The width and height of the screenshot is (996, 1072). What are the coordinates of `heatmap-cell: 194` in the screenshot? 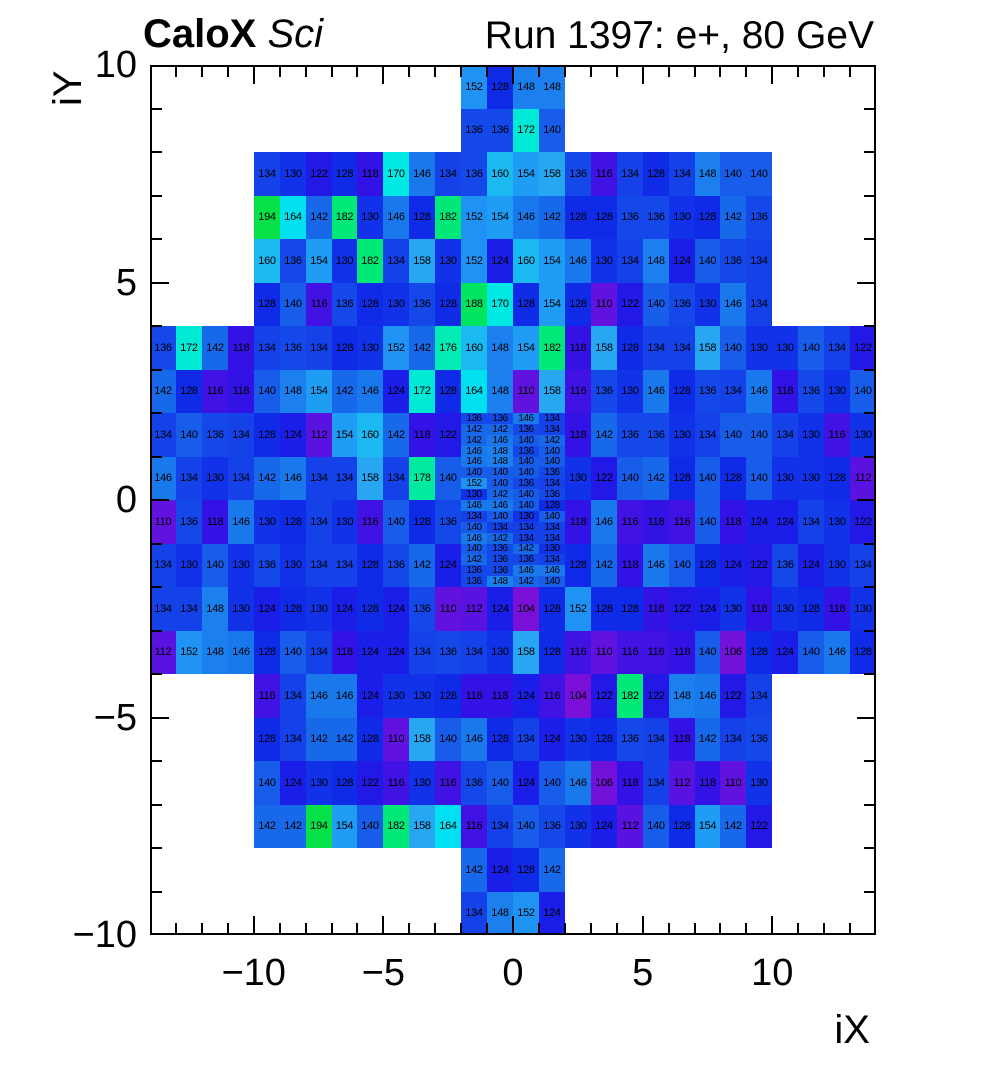 It's located at (267, 217).